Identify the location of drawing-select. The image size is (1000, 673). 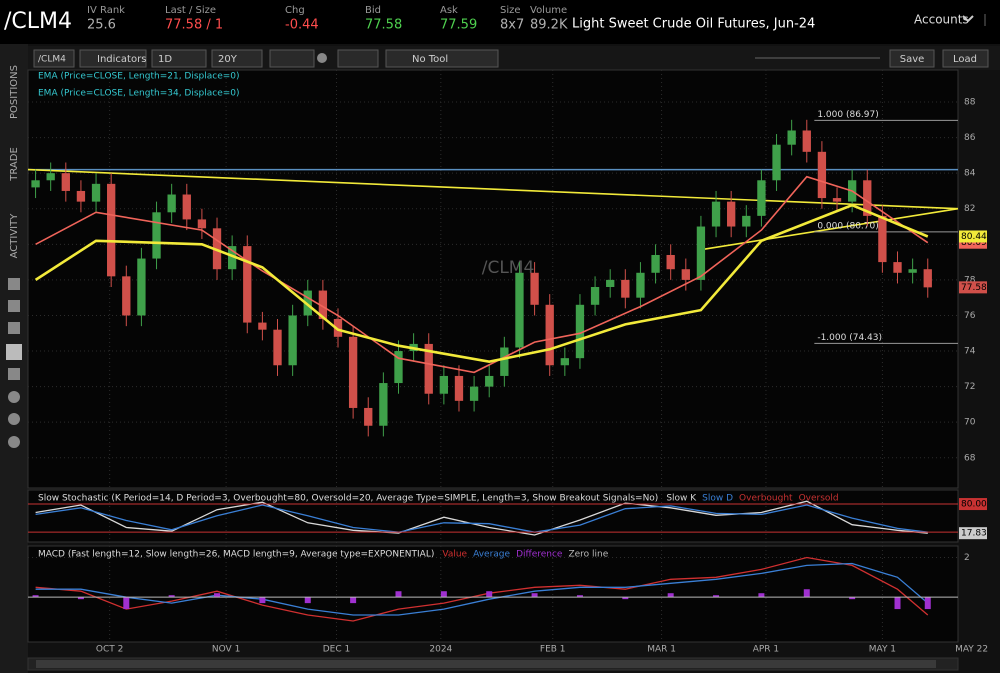
(358, 58).